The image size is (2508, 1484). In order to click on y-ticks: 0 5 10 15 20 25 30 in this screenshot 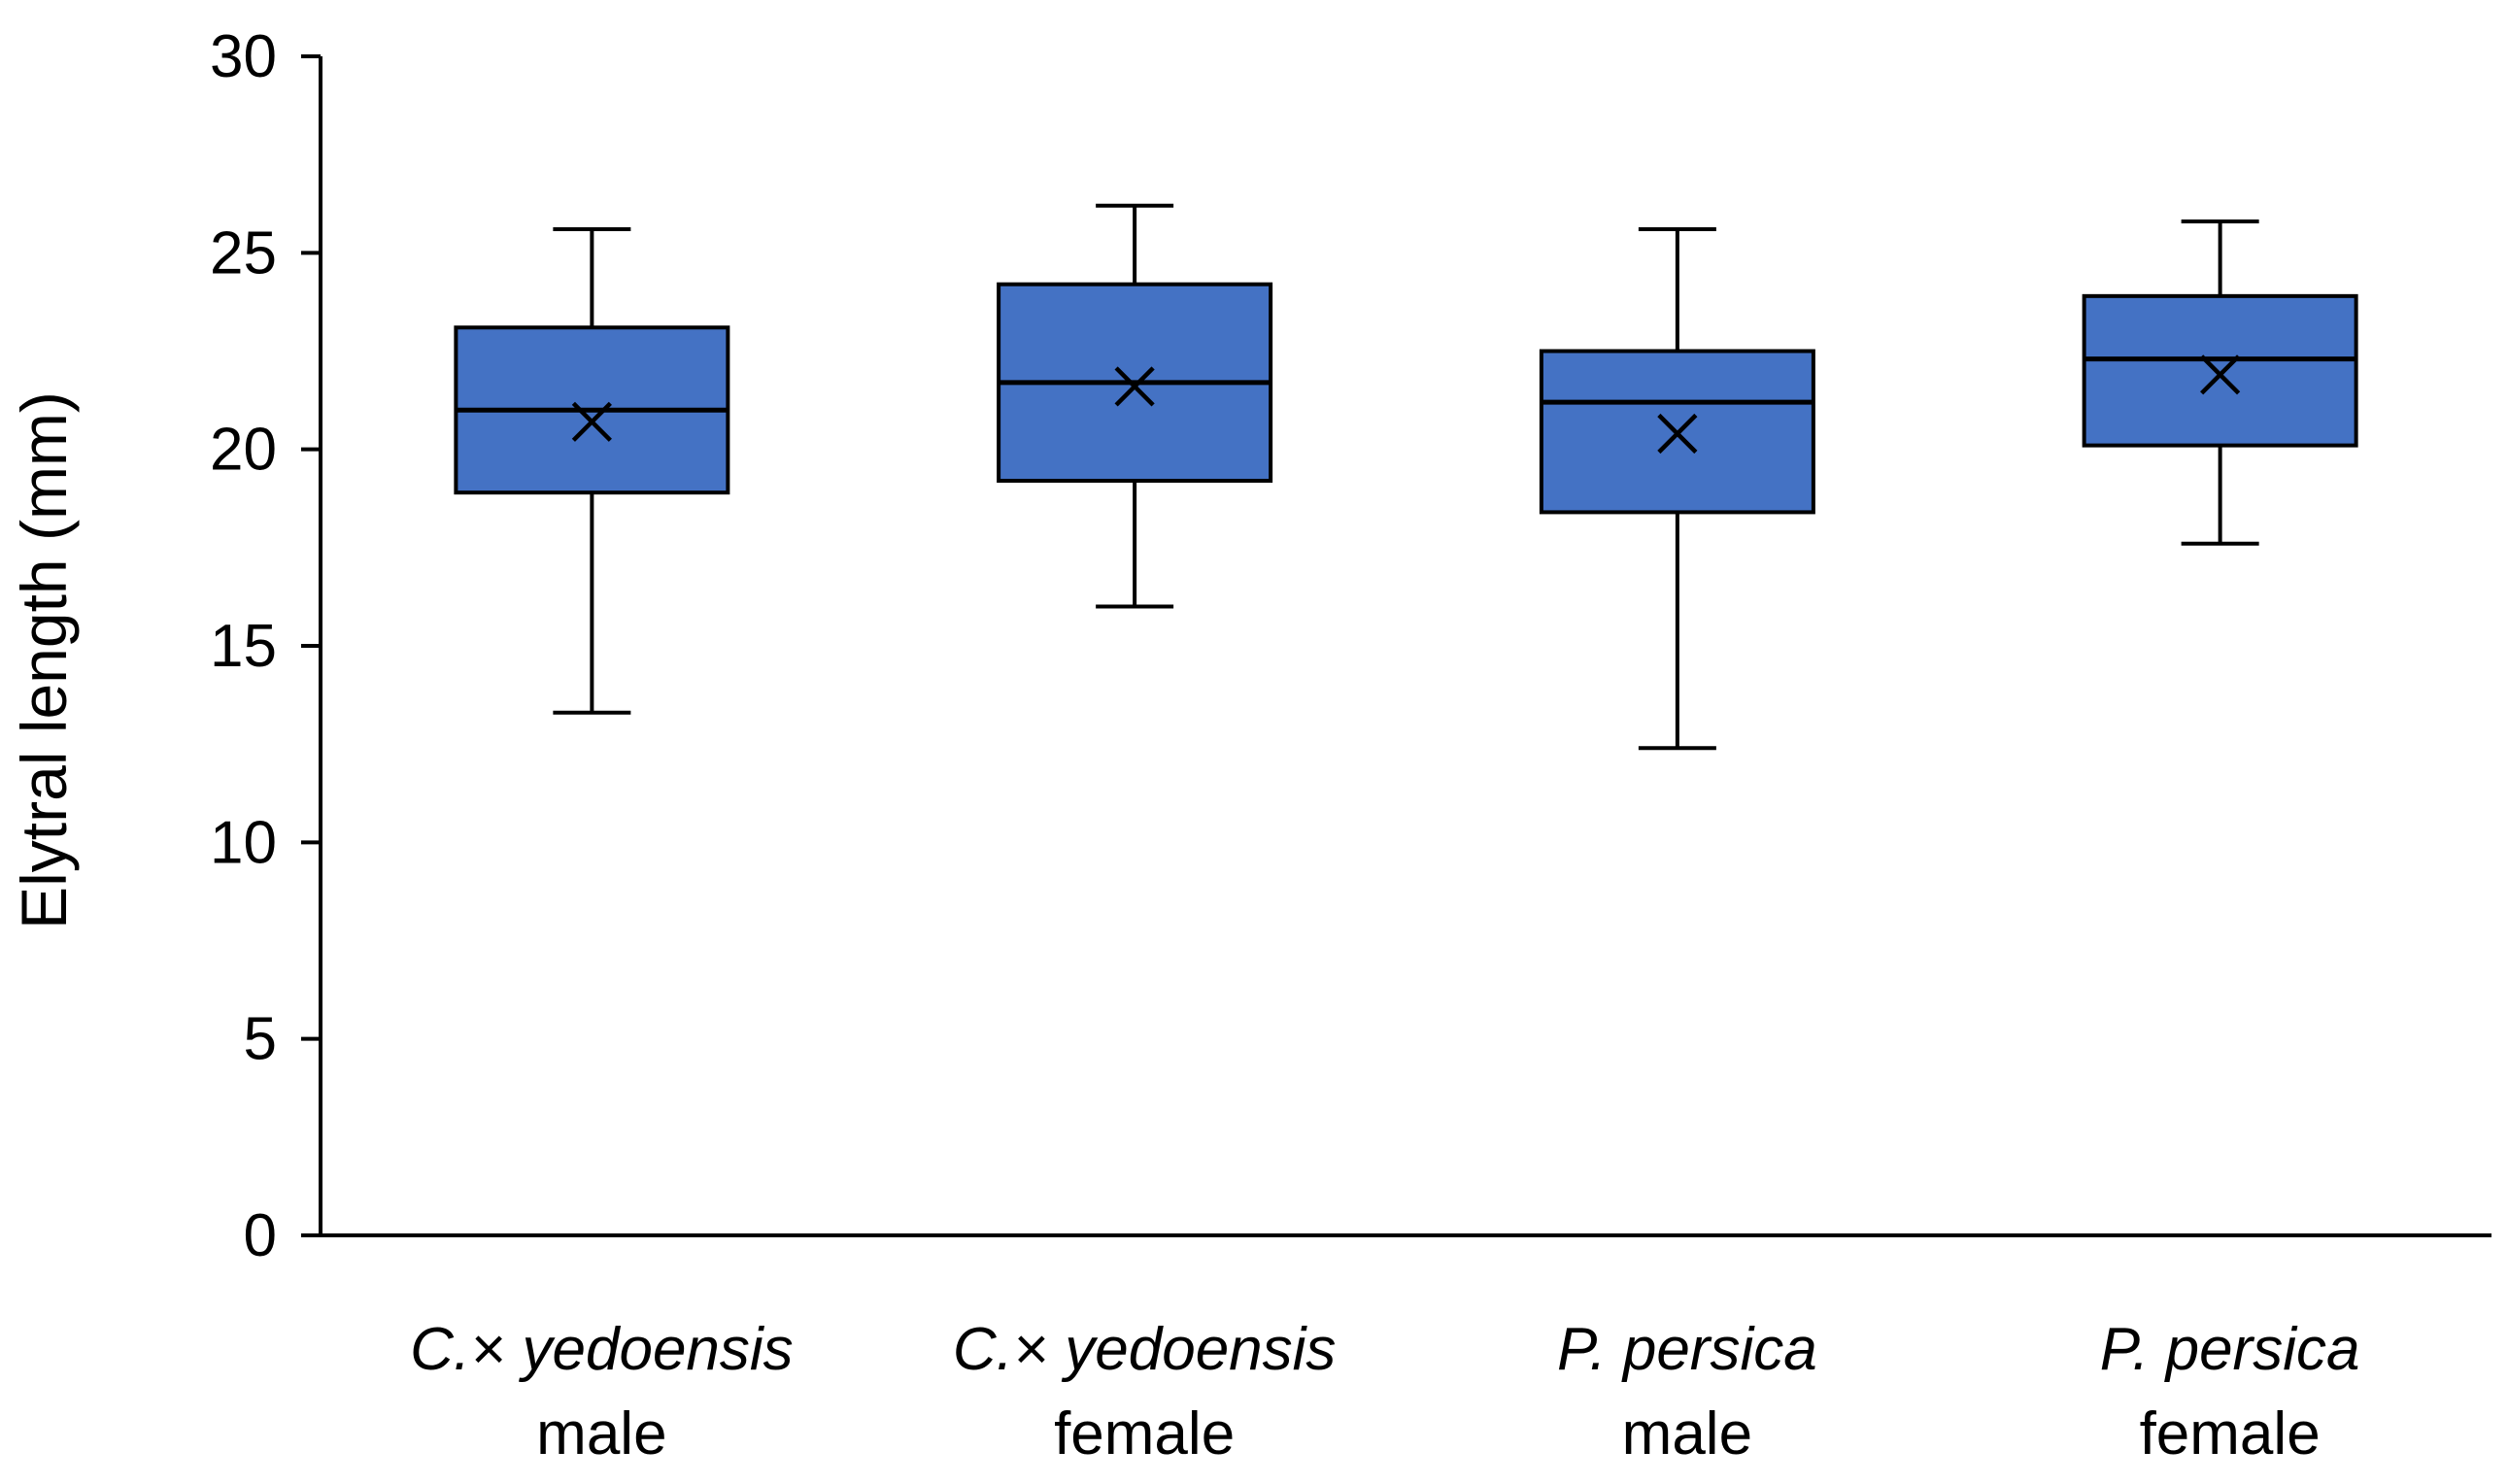, I will do `click(265, 646)`.